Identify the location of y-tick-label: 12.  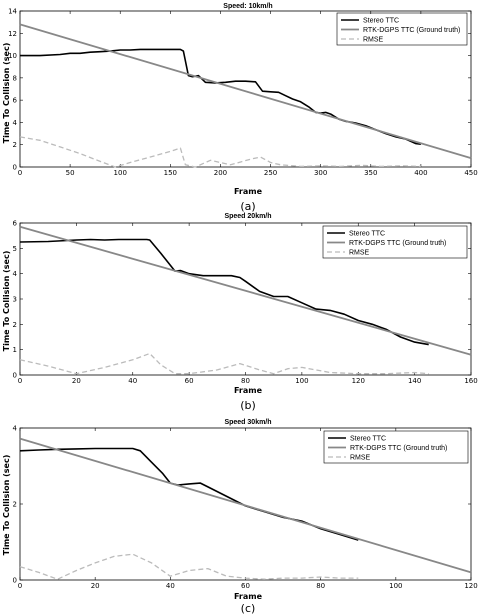
(12, 34).